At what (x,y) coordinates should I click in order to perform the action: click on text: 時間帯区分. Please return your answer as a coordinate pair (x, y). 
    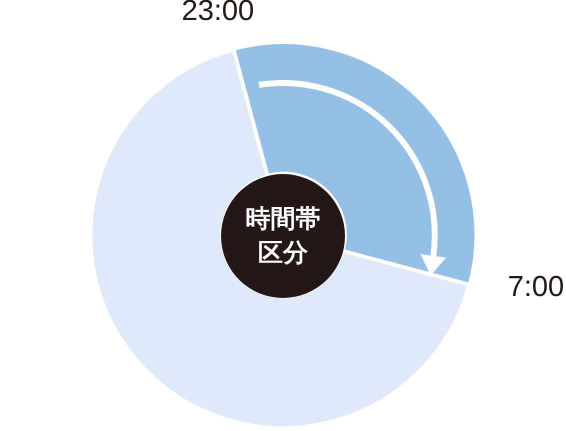
    Looking at the image, I should click on (283, 236).